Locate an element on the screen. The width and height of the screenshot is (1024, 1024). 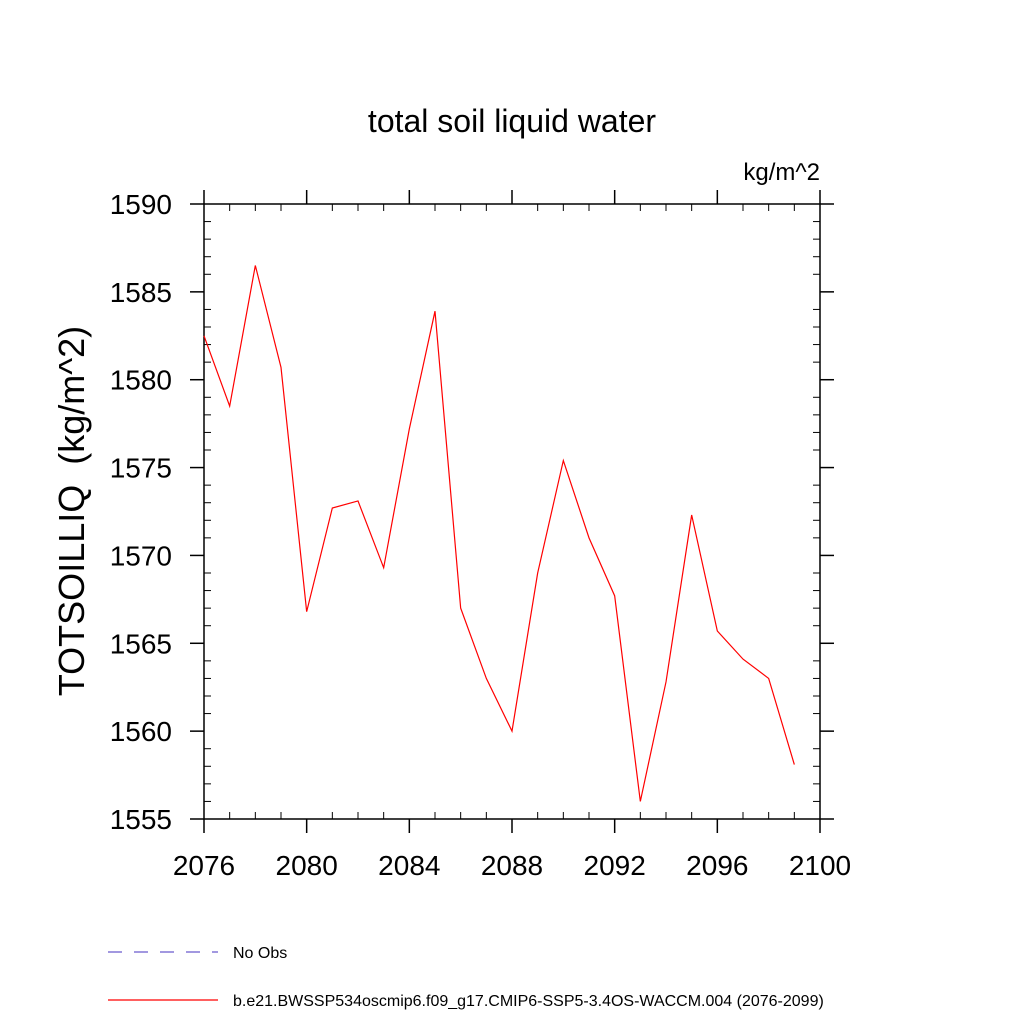
y-axis-label: TOTSOILLIQ (kg/m^2) is located at coordinates (71, 511).